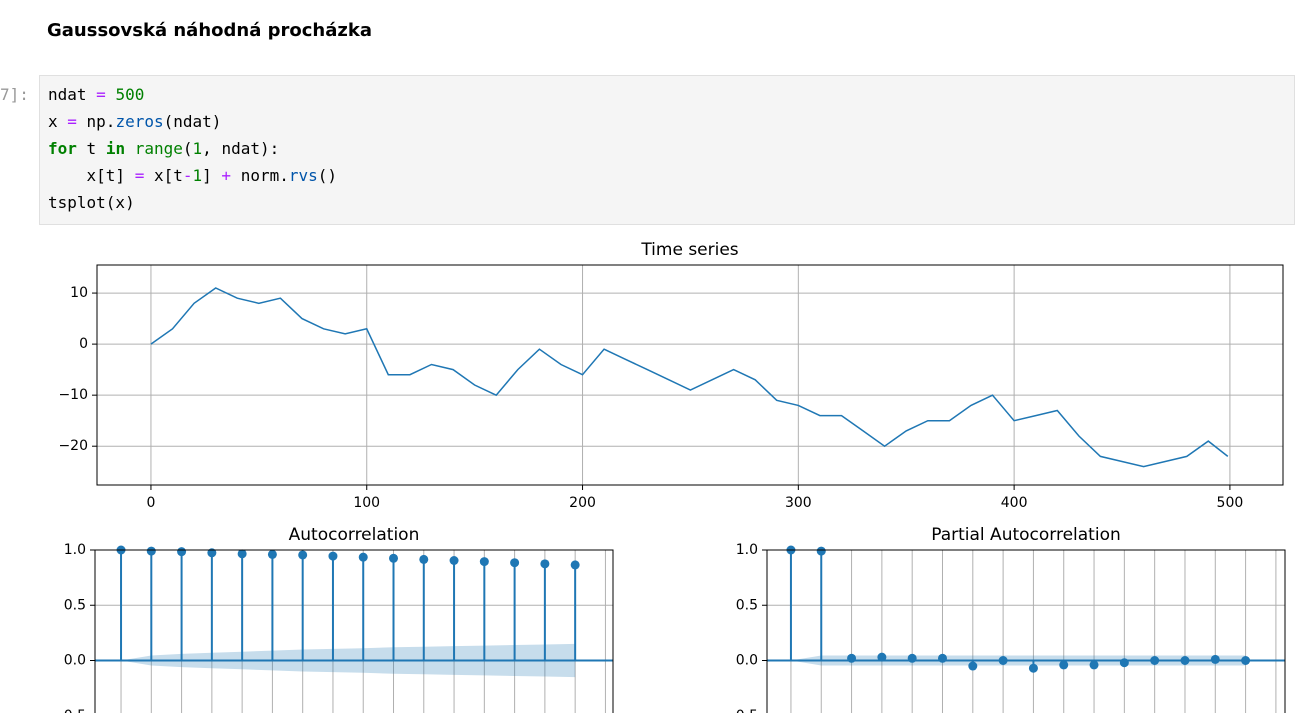 The height and width of the screenshot is (713, 1312). What do you see at coordinates (192, 121) in the screenshot?
I see `code-token: (ndat)` at bounding box center [192, 121].